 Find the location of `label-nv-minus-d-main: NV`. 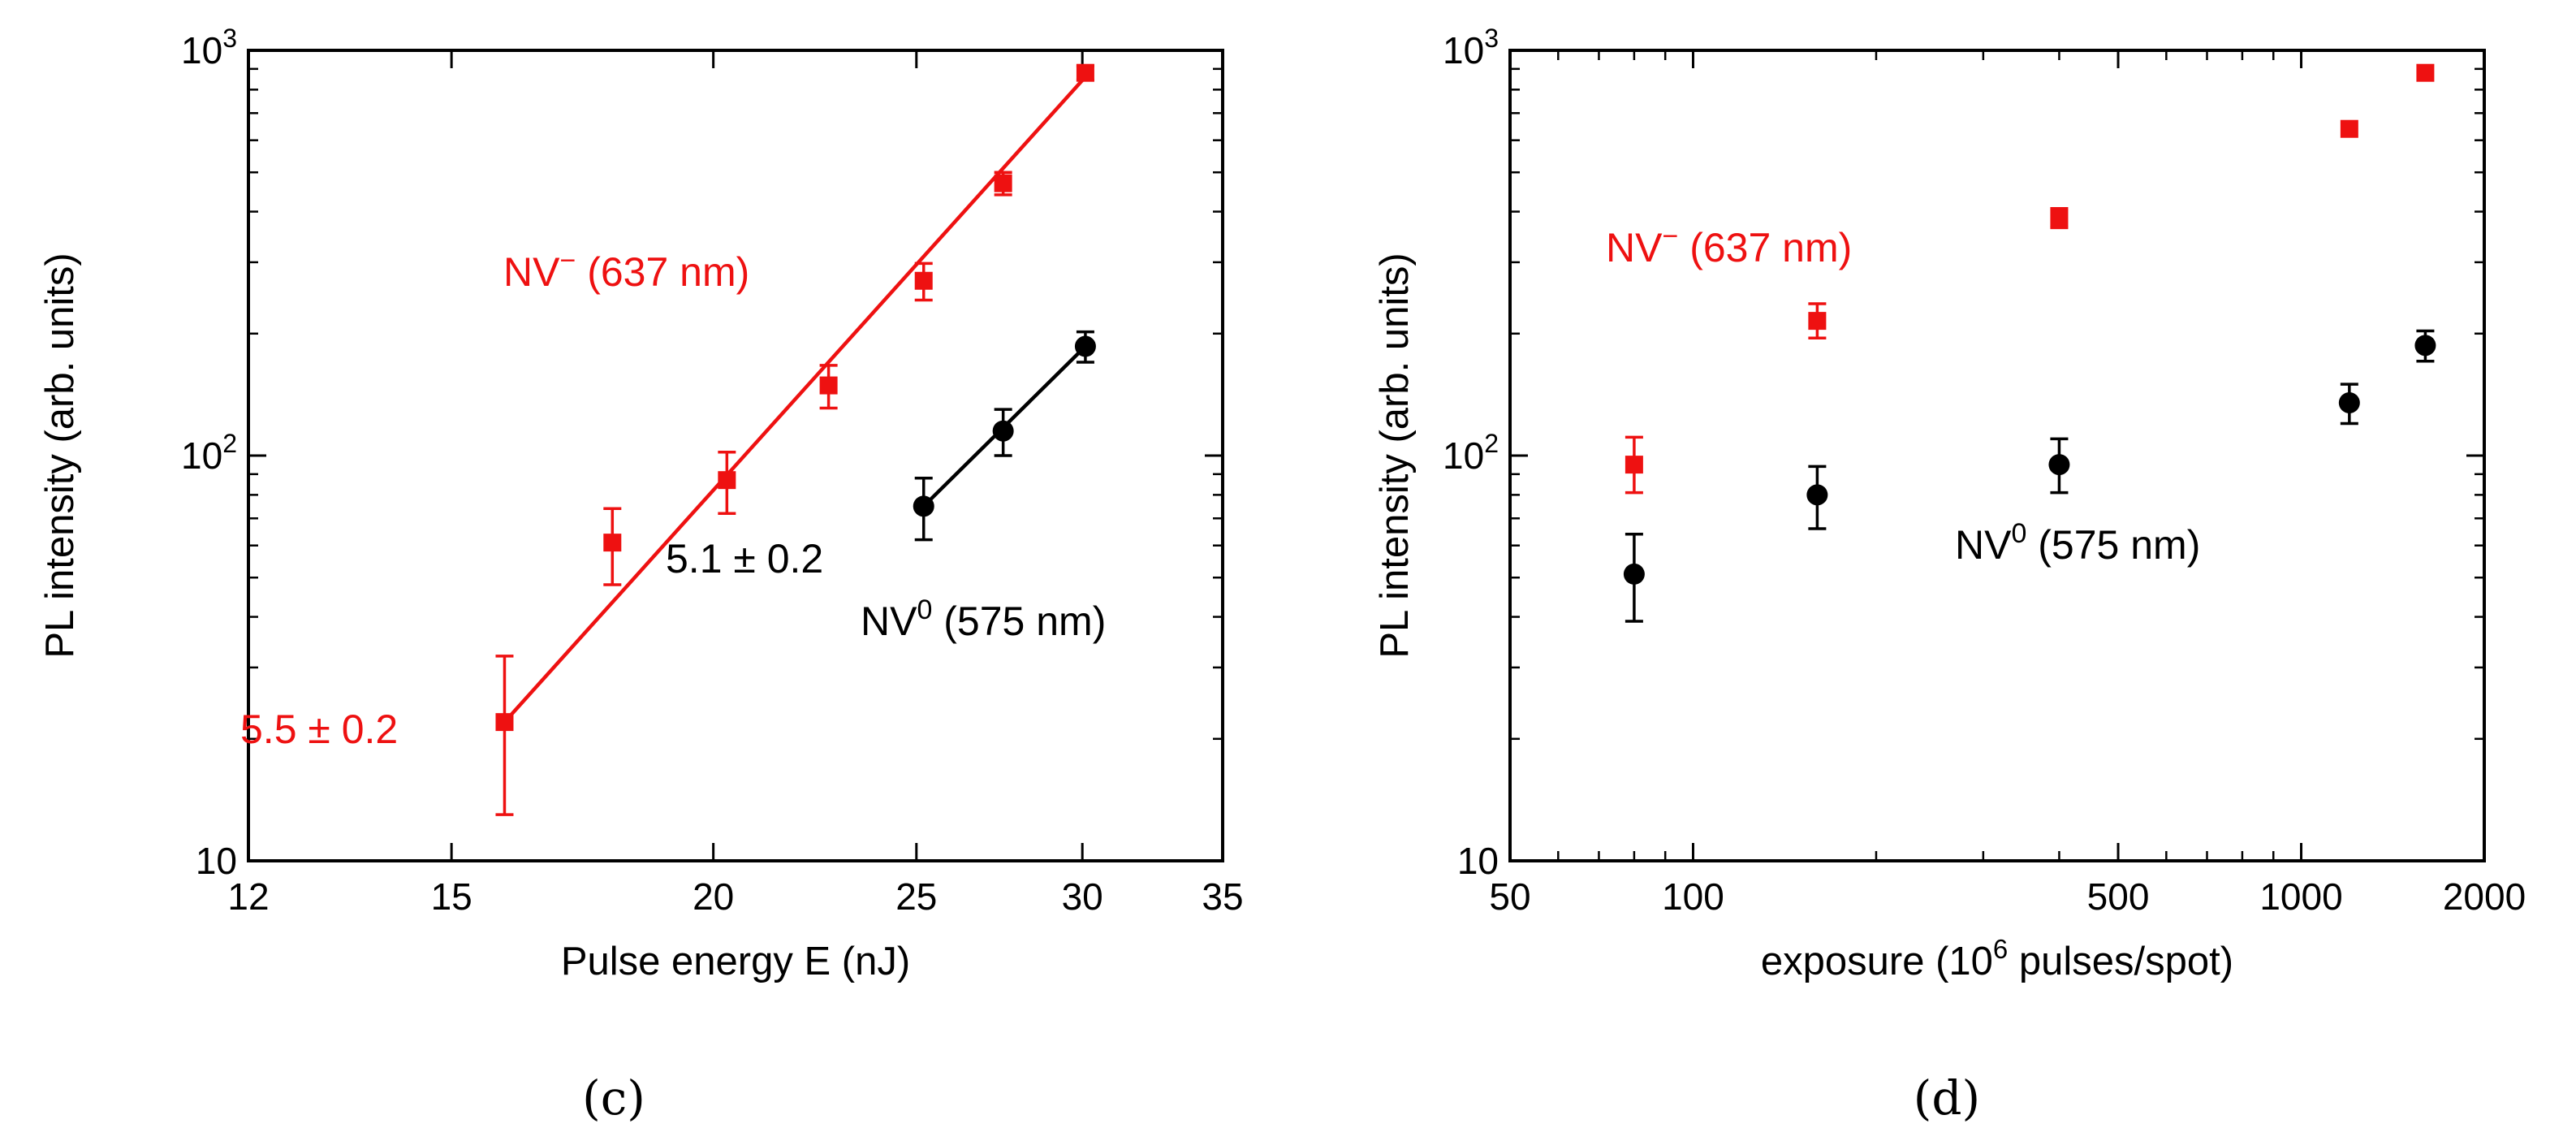

label-nv-minus-d-main: NV is located at coordinates (1634, 247).